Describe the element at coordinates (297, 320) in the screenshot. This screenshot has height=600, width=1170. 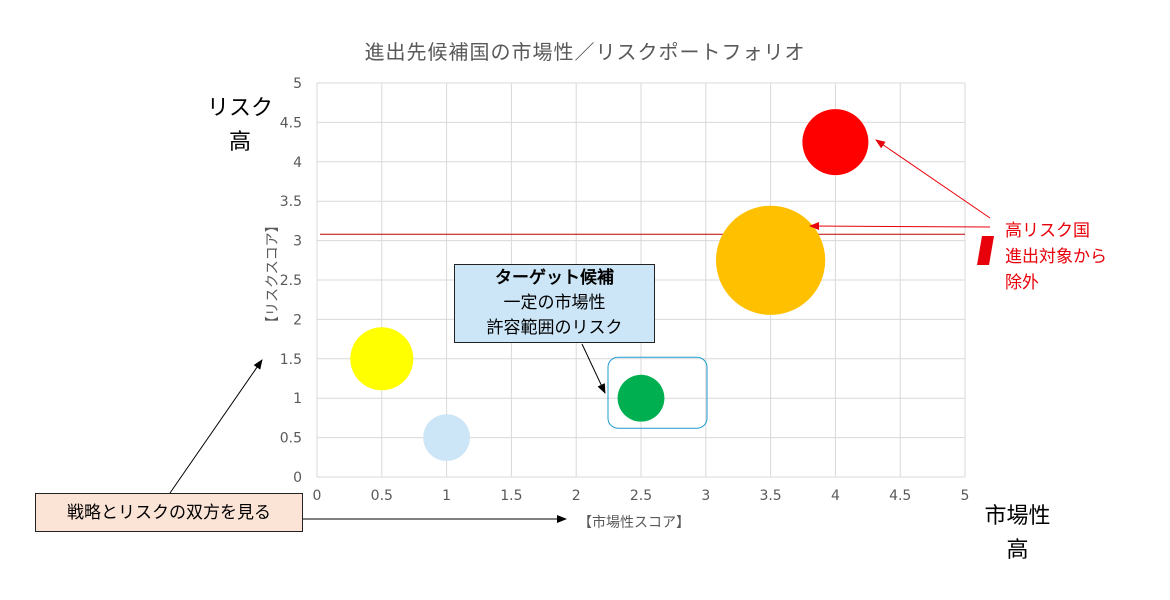
I see `y-tick-label: 2` at that location.